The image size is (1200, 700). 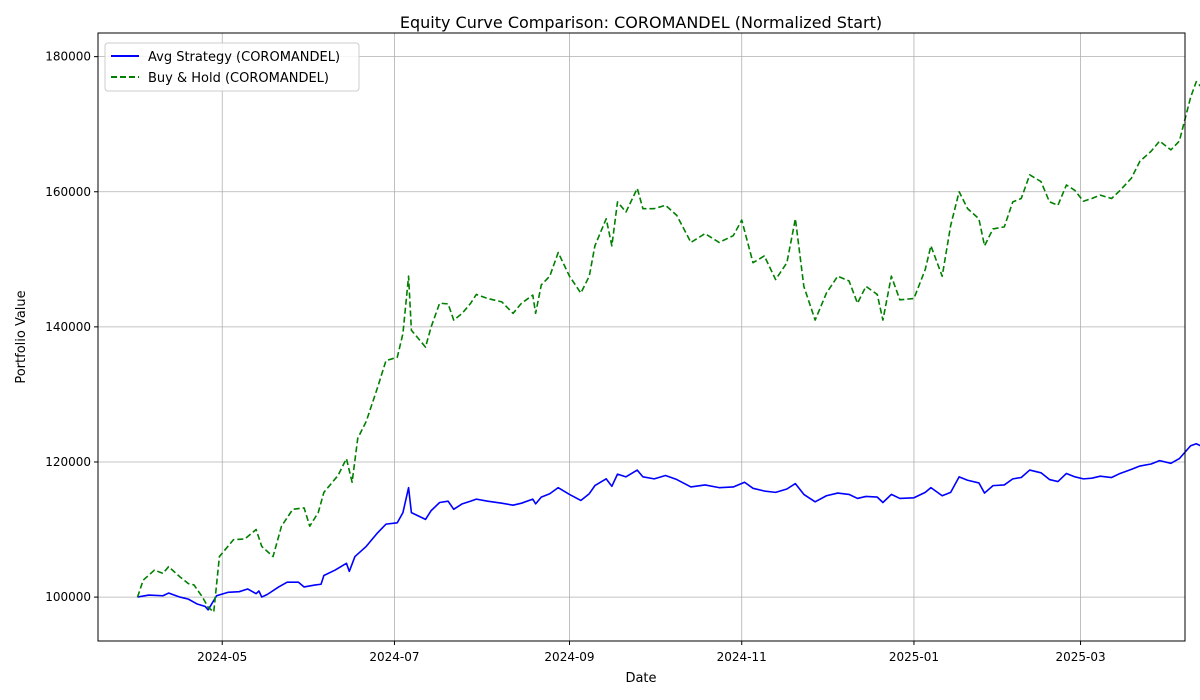 What do you see at coordinates (569, 657) in the screenshot?
I see `x-tick-label: 2024-09` at bounding box center [569, 657].